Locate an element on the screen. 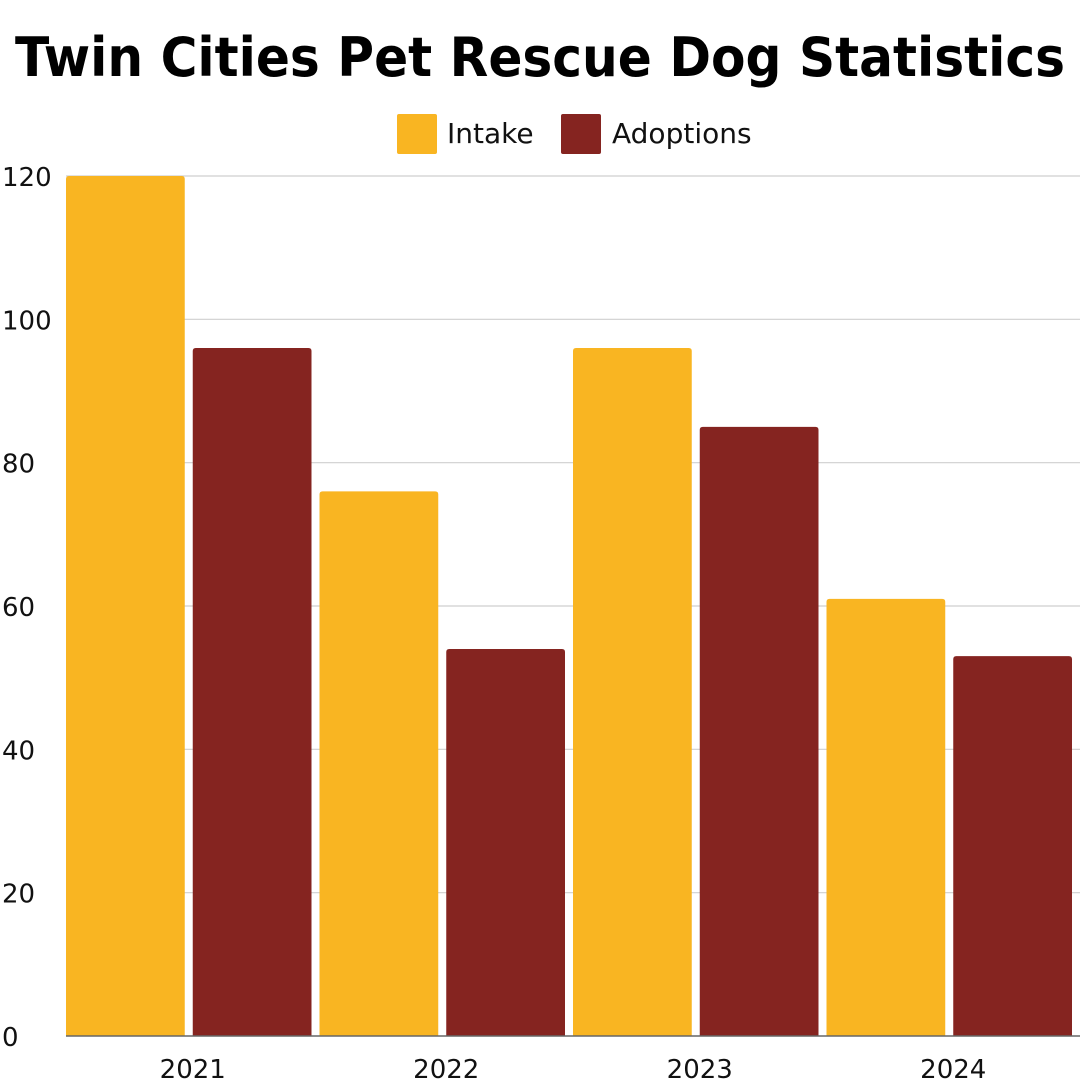  chart-title: Twin Cities Pet Rescue Dog Statistics is located at coordinates (540, 57).